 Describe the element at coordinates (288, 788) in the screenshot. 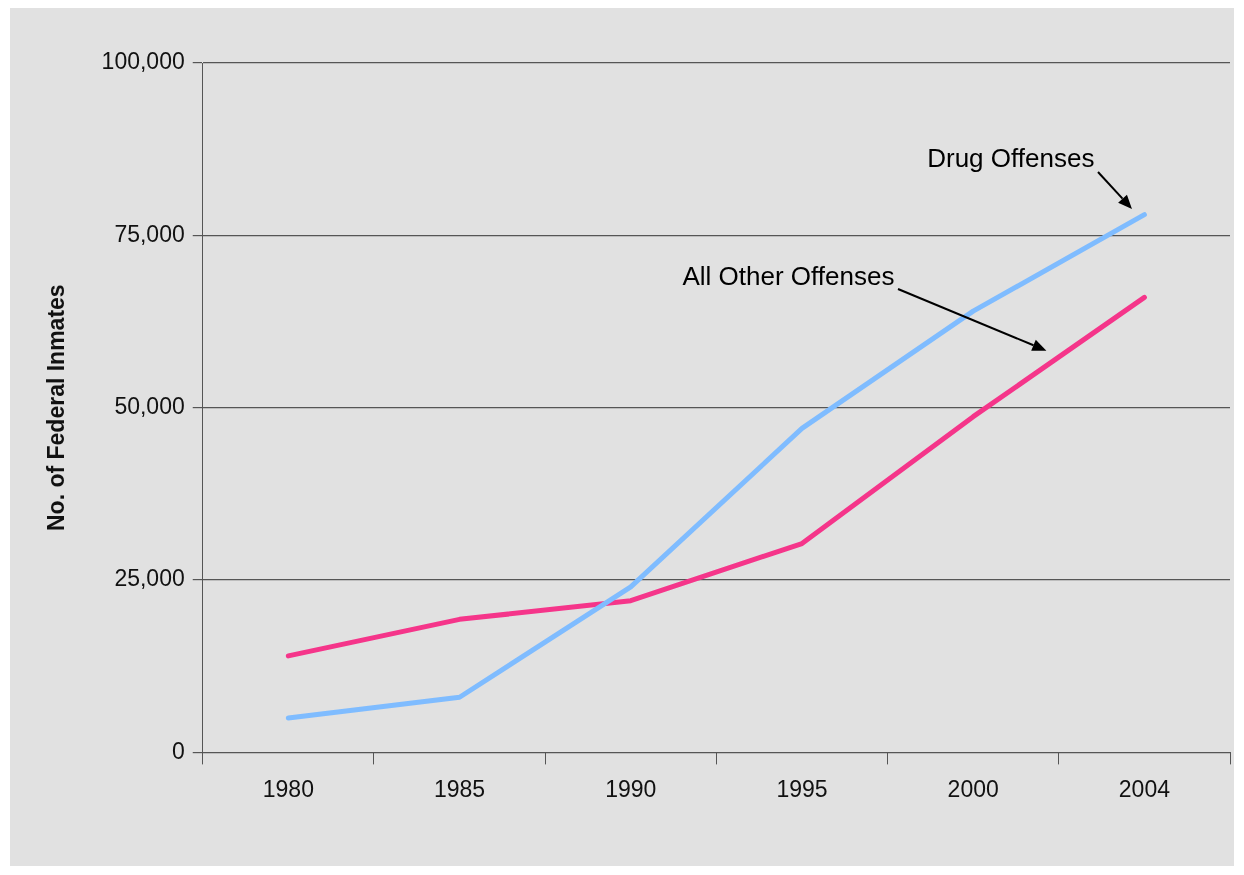

I see `x-tick-label: 1980` at that location.